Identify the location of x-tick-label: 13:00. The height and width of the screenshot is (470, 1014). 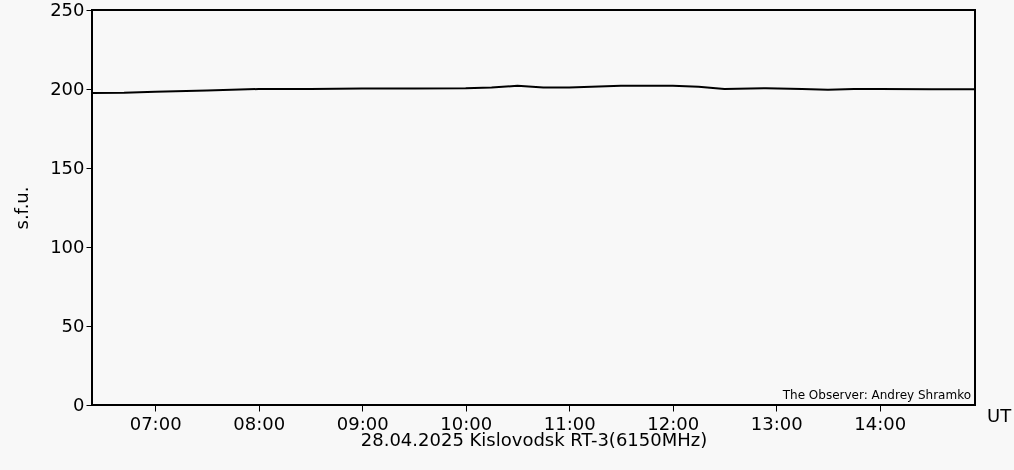
(776, 423).